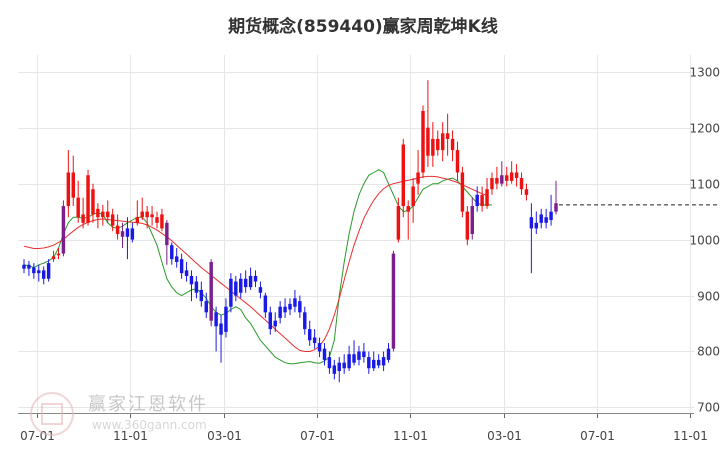  Describe the element at coordinates (52, 414) in the screenshot. I see `watermark-seal-icon` at that location.